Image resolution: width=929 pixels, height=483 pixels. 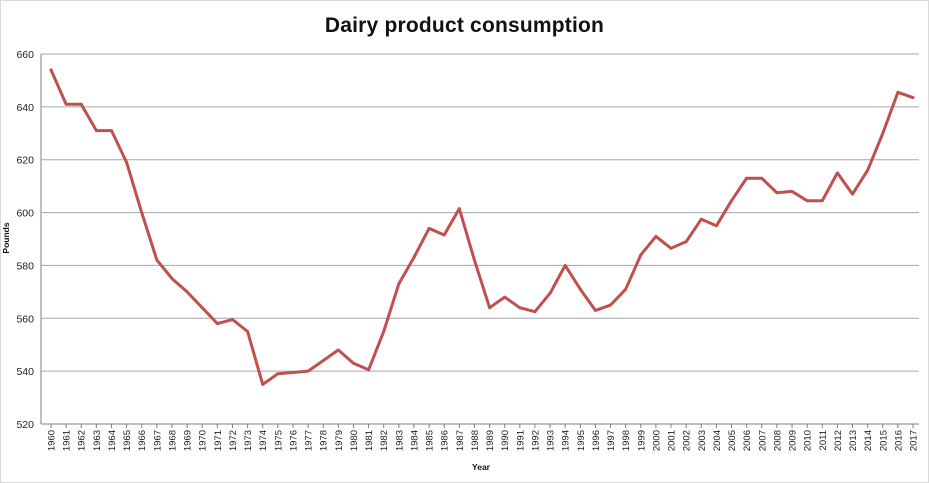 I want to click on data-point-1985, so click(x=429, y=228).